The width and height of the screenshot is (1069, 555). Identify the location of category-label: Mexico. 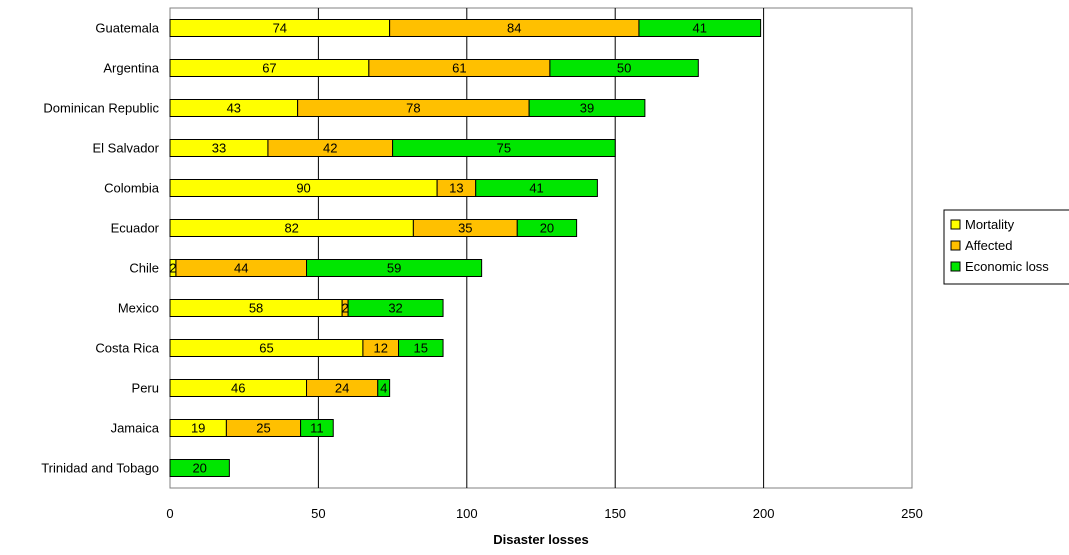
(138, 308).